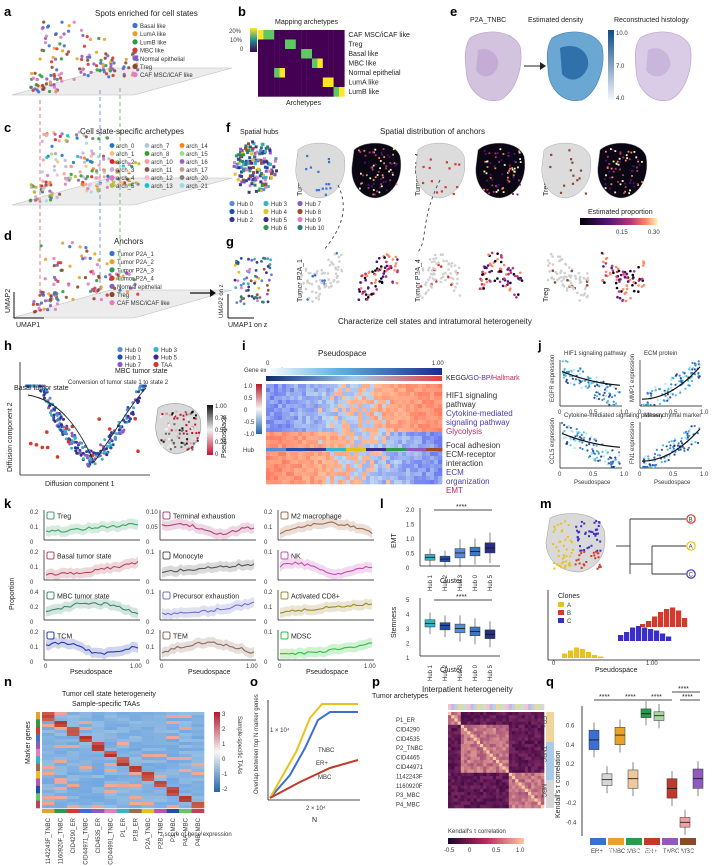  I want to click on i-tick-1: 1.00, so click(438, 364).